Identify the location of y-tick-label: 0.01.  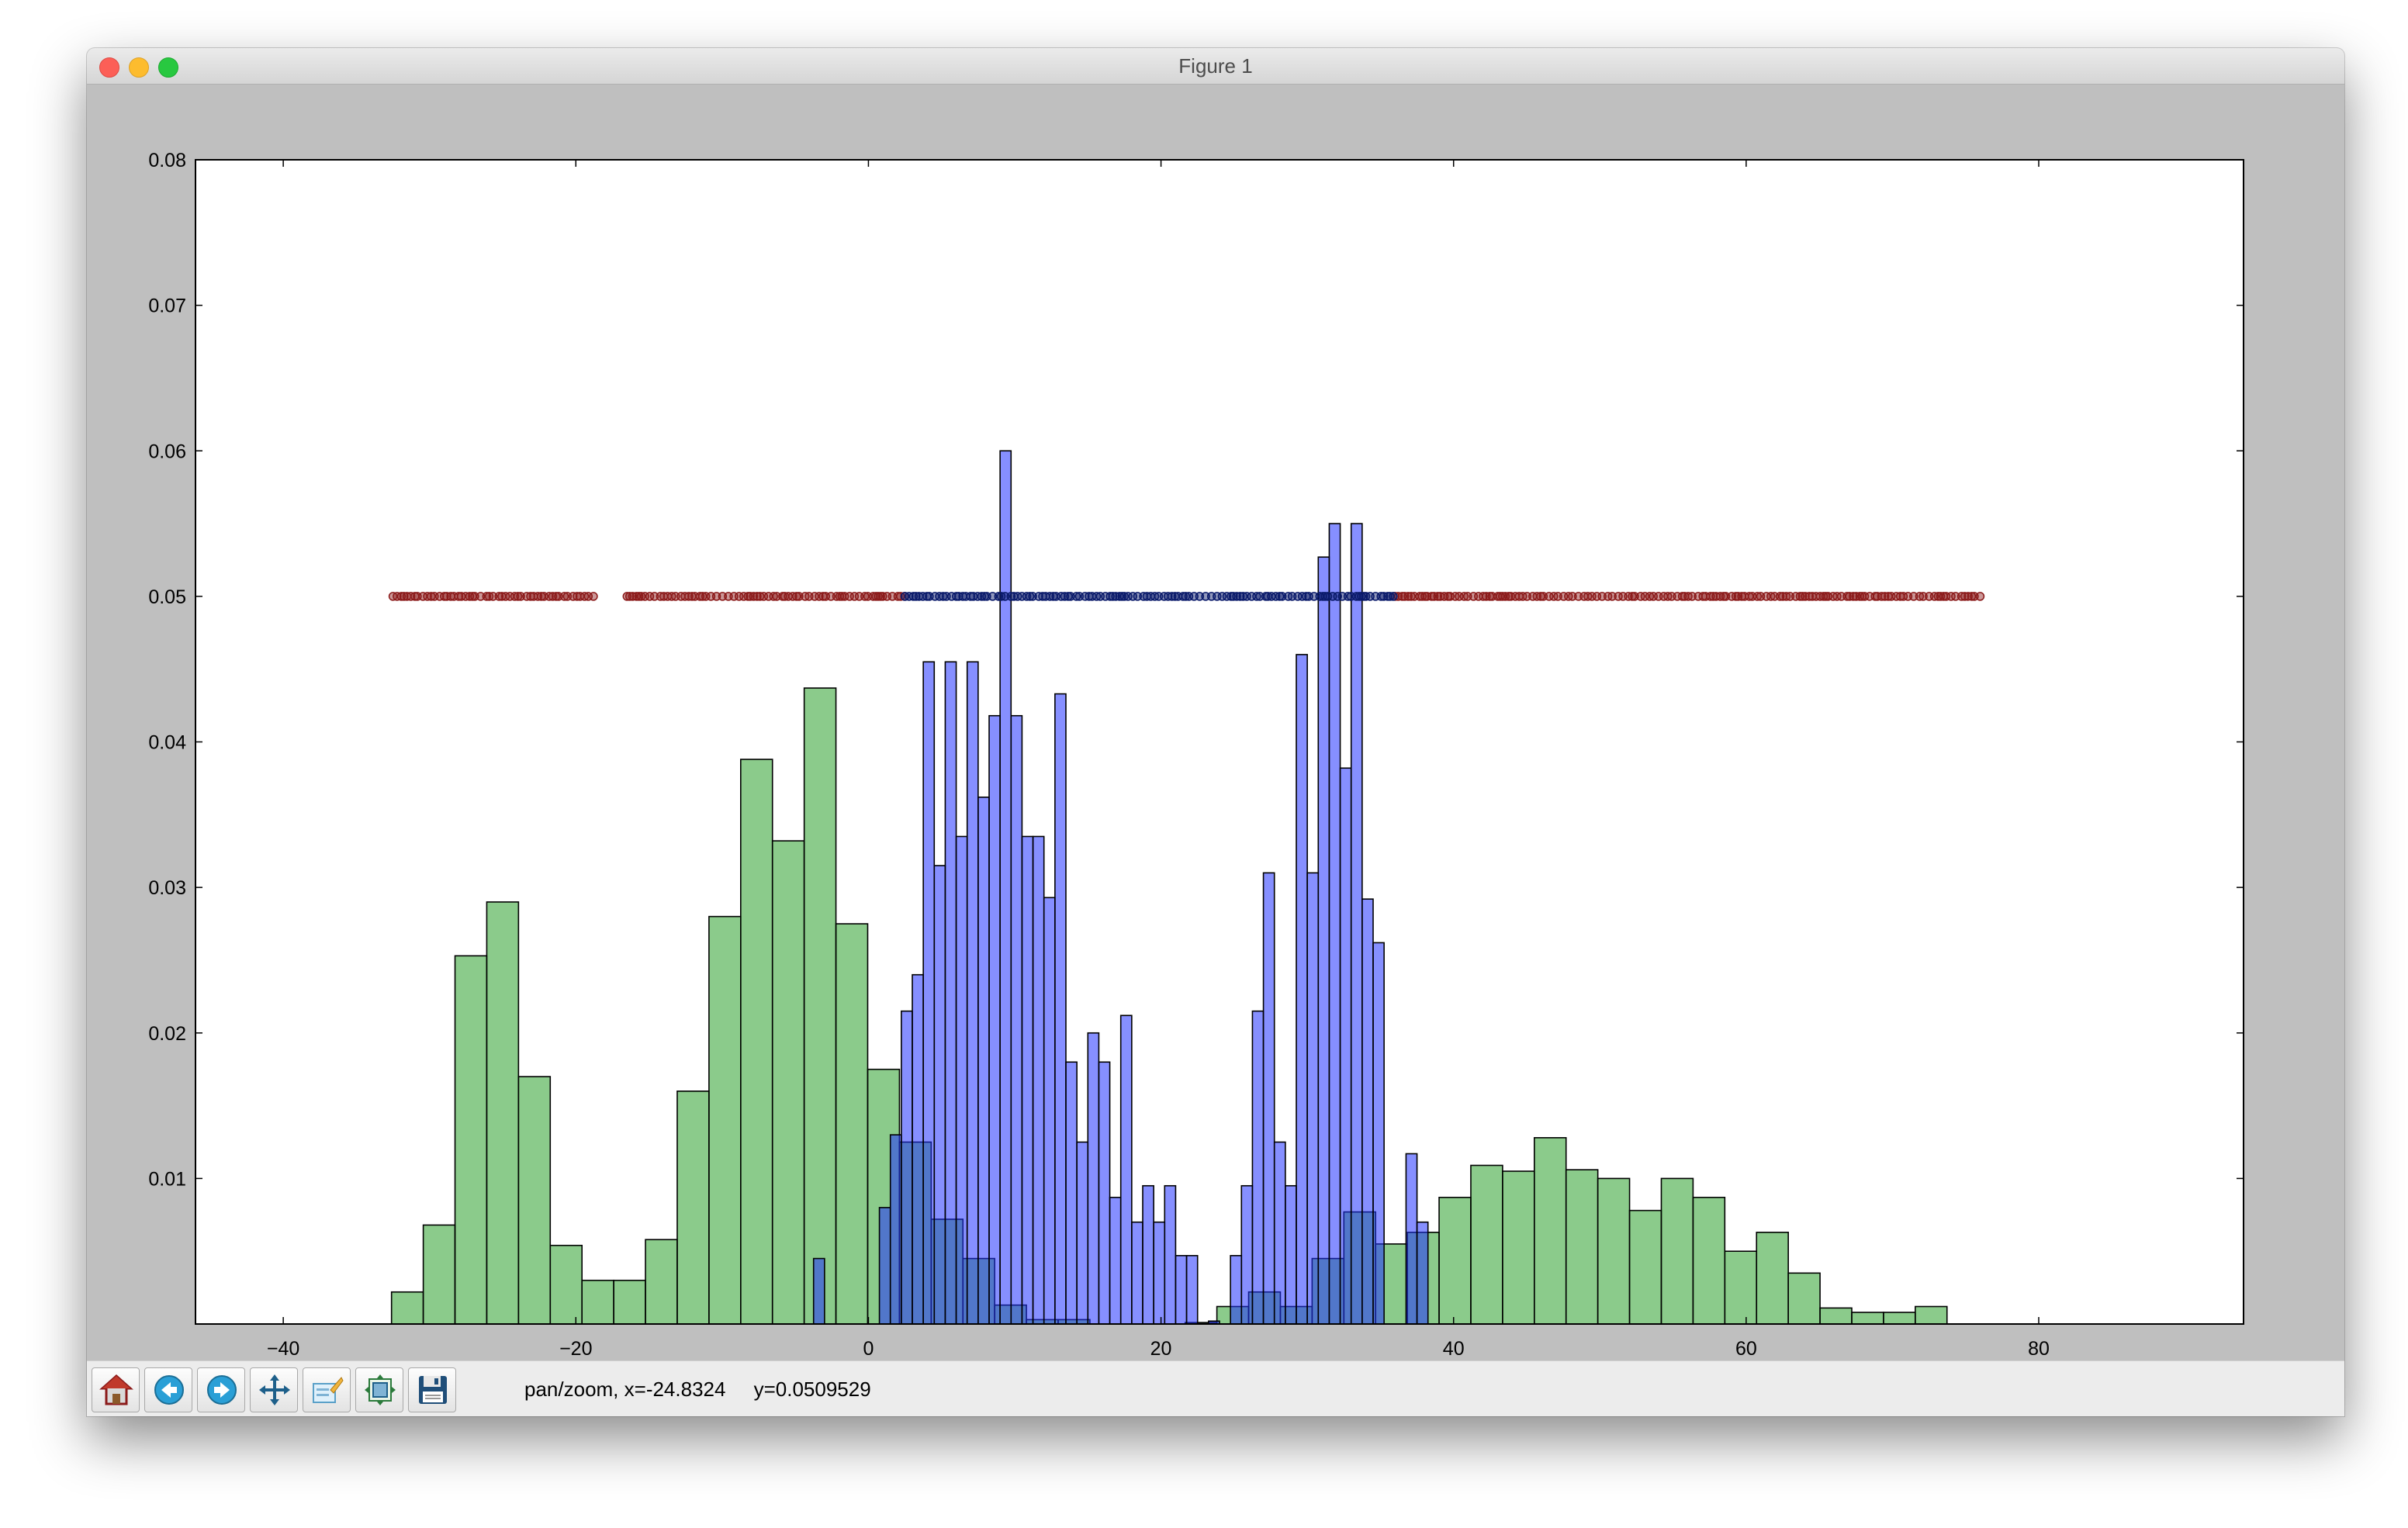
(167, 1179).